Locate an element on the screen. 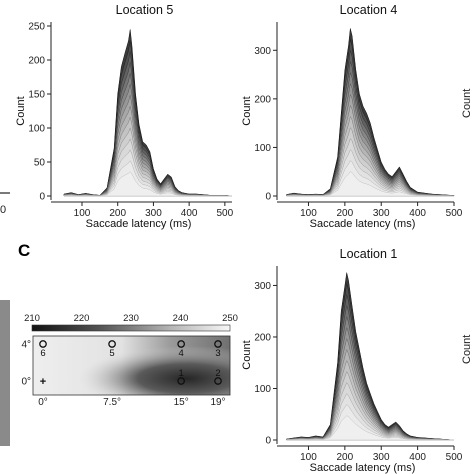 The width and height of the screenshot is (474, 474). map-frame is located at coordinates (131, 365).